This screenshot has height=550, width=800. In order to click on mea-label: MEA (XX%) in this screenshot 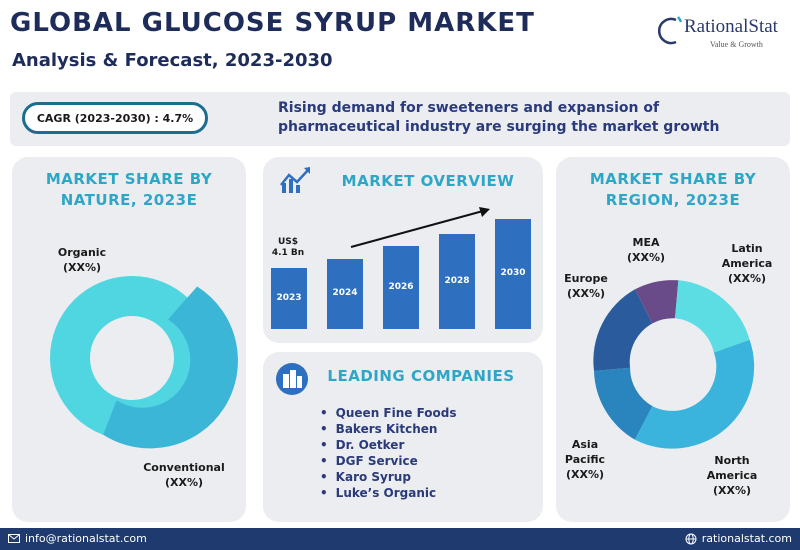, I will do `click(646, 250)`.